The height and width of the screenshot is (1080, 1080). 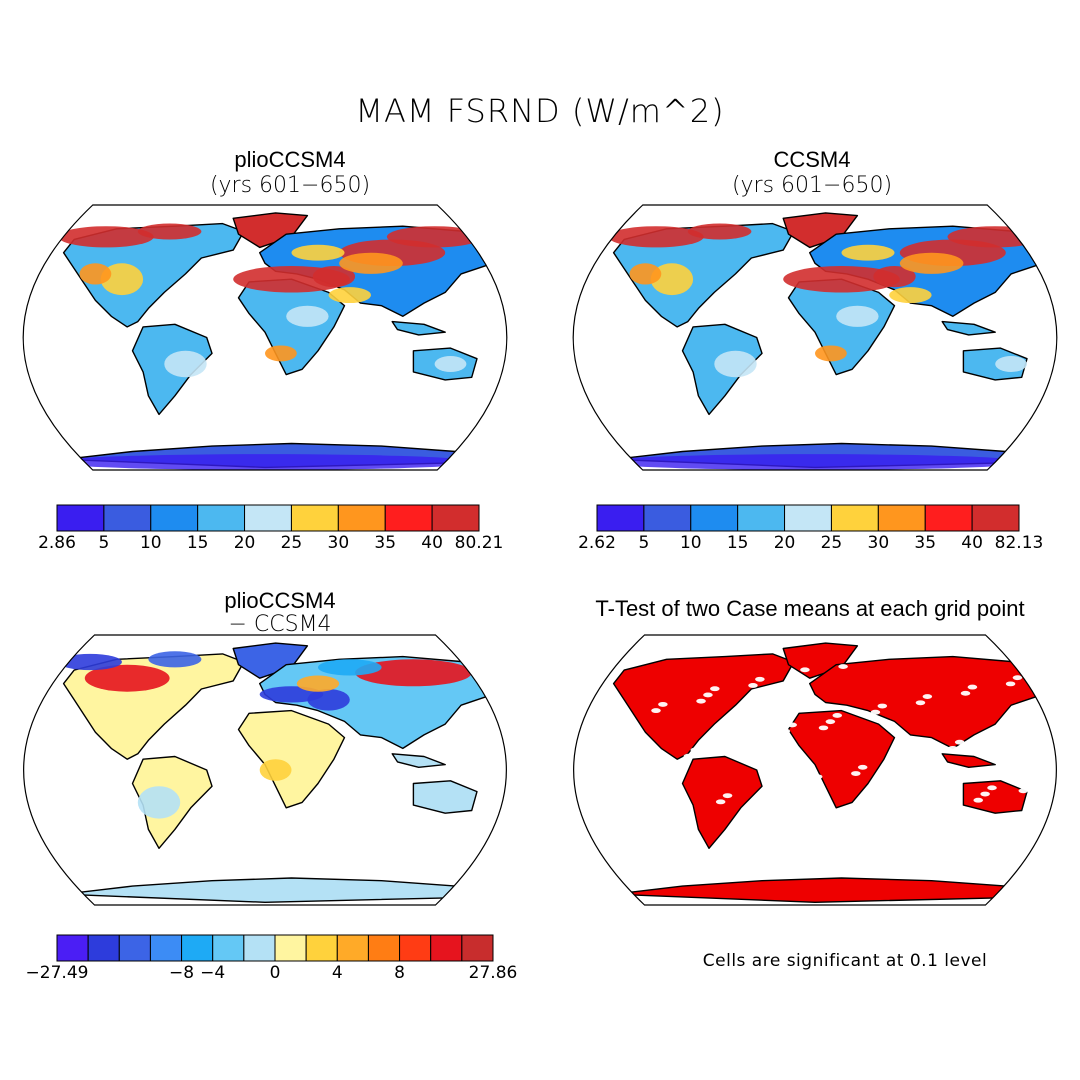 I want to click on colorbar-tick-label: −4, so click(x=213, y=973).